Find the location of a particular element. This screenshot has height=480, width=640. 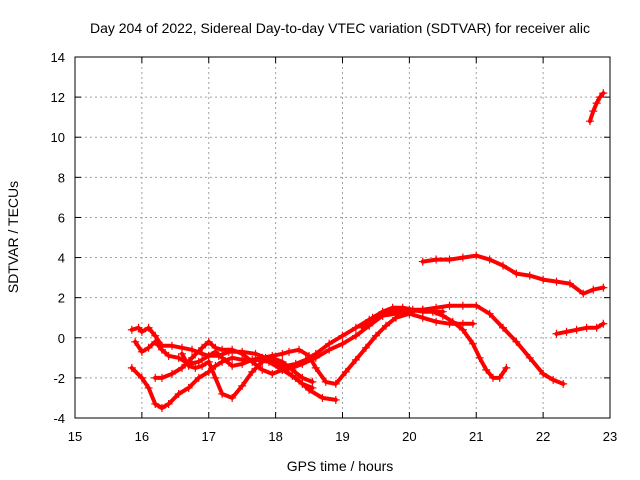

x-tick-label: 17 is located at coordinates (209, 436).